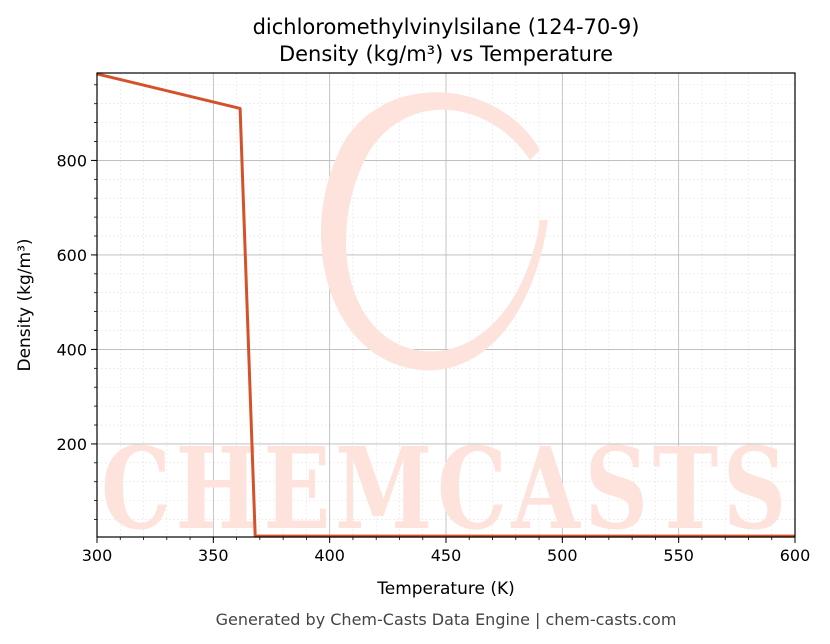 Image resolution: width=830 pixels, height=644 pixels. Describe the element at coordinates (795, 555) in the screenshot. I see `x-tick-label: 600` at that location.